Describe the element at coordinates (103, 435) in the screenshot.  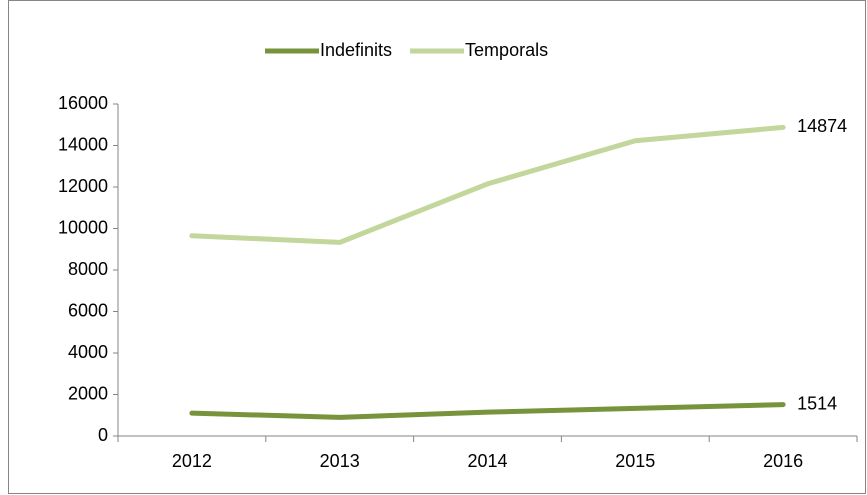
I see `y-tick-label: 0` at that location.